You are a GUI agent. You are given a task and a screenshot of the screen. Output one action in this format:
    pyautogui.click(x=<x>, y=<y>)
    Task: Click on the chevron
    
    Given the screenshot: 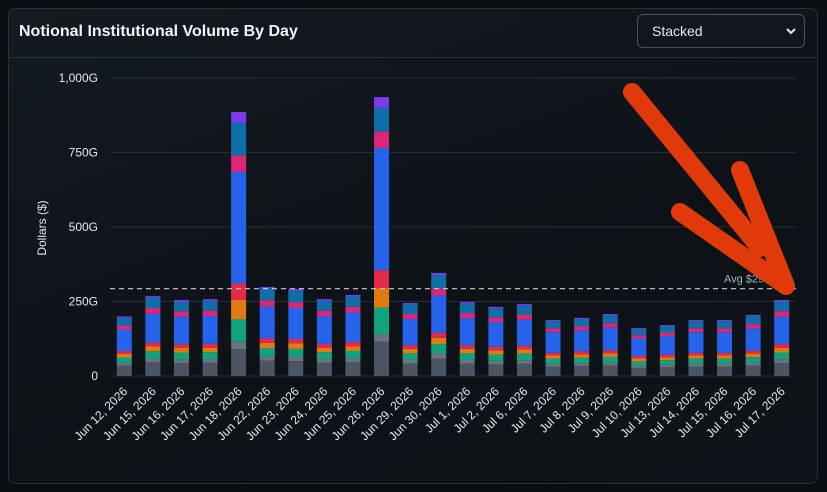 What is the action you would take?
    pyautogui.click(x=791, y=31)
    